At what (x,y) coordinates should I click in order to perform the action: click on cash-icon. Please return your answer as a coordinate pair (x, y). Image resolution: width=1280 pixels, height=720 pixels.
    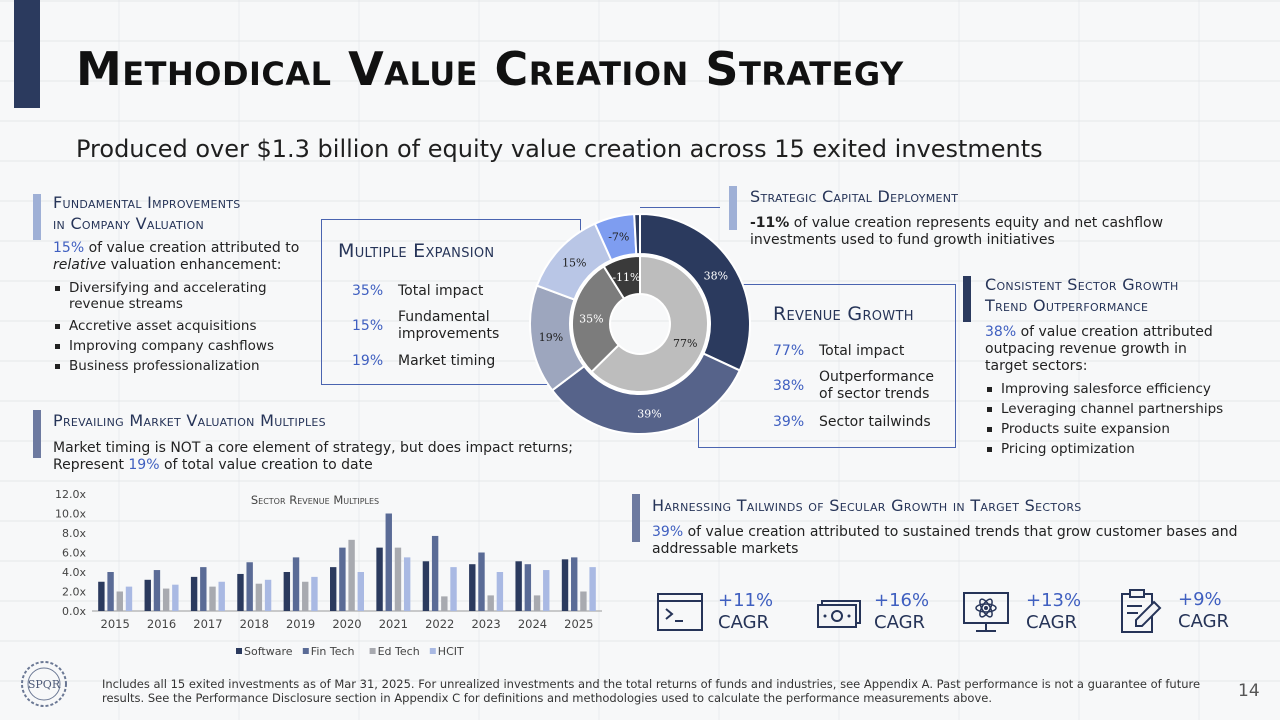
    Looking at the image, I should click on (839, 614).